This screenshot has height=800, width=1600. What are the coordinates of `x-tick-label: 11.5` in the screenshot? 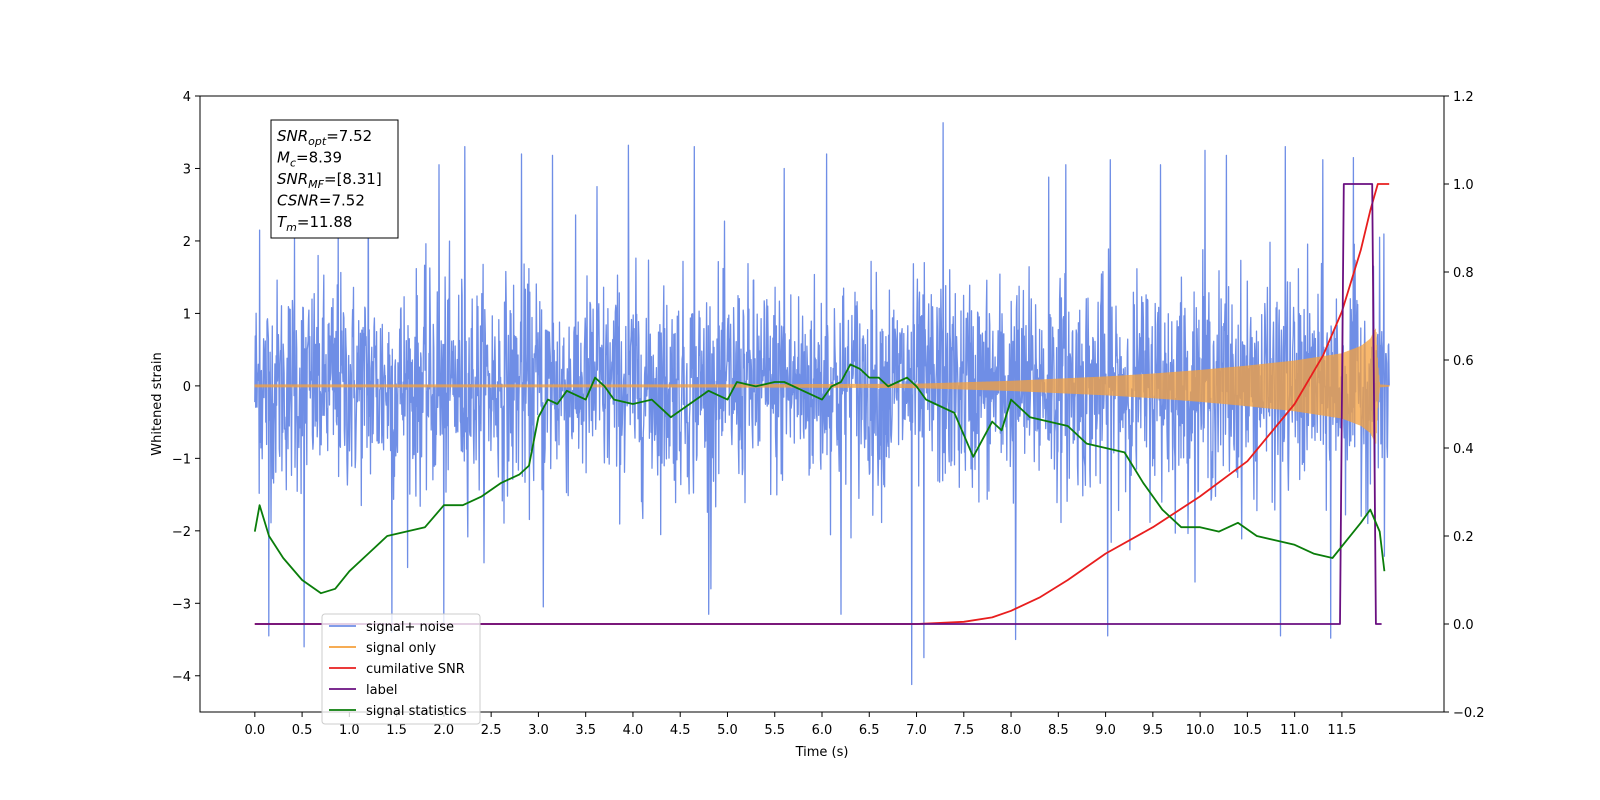 It's located at (1341, 730).